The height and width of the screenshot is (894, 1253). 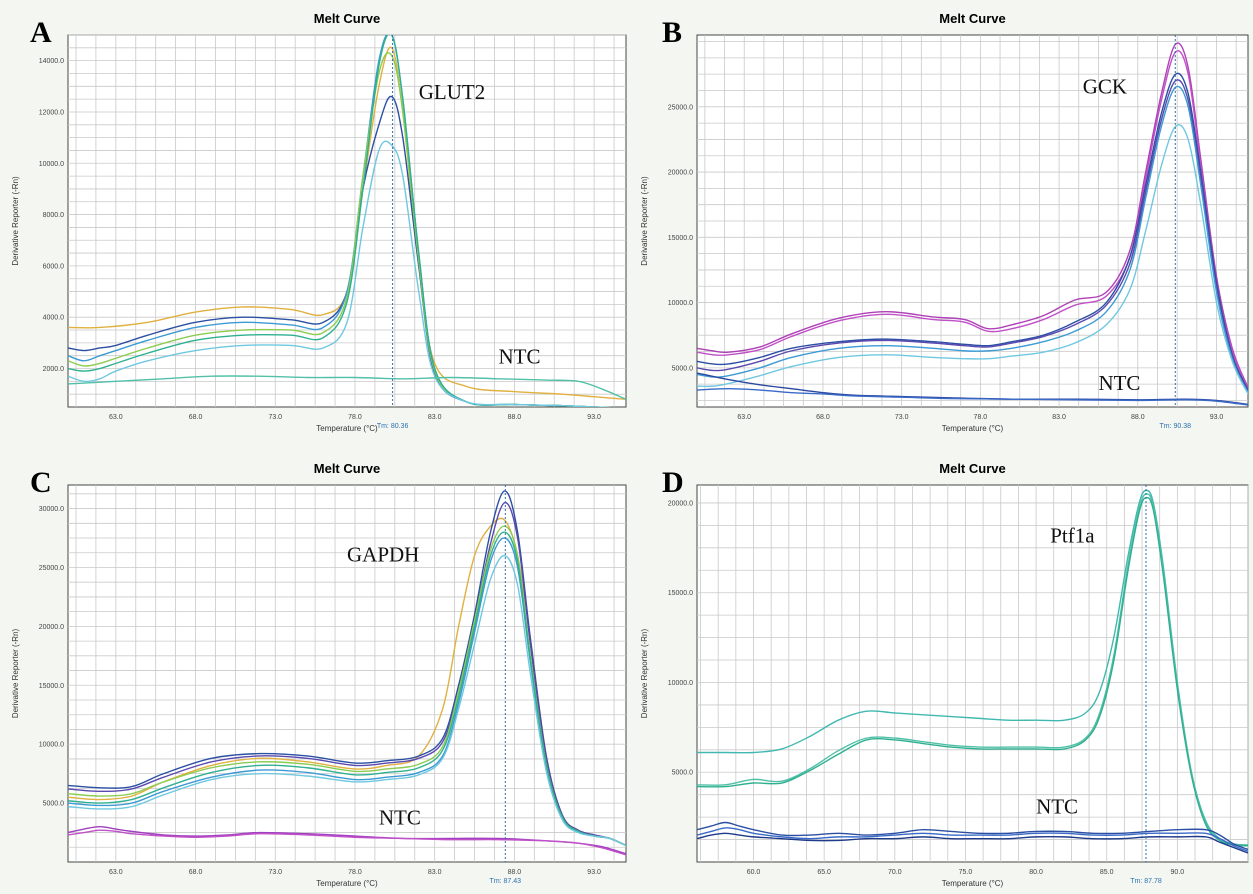 I want to click on tm-label: Tm: 90.38, so click(x=1176, y=426).